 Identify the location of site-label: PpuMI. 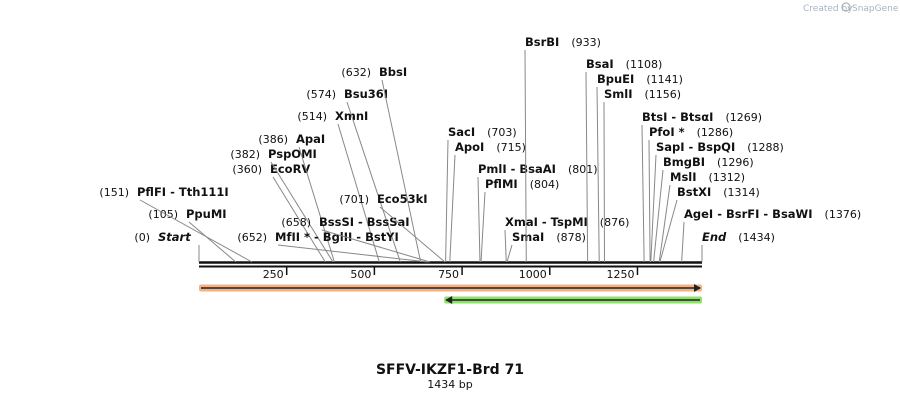
(206, 214).